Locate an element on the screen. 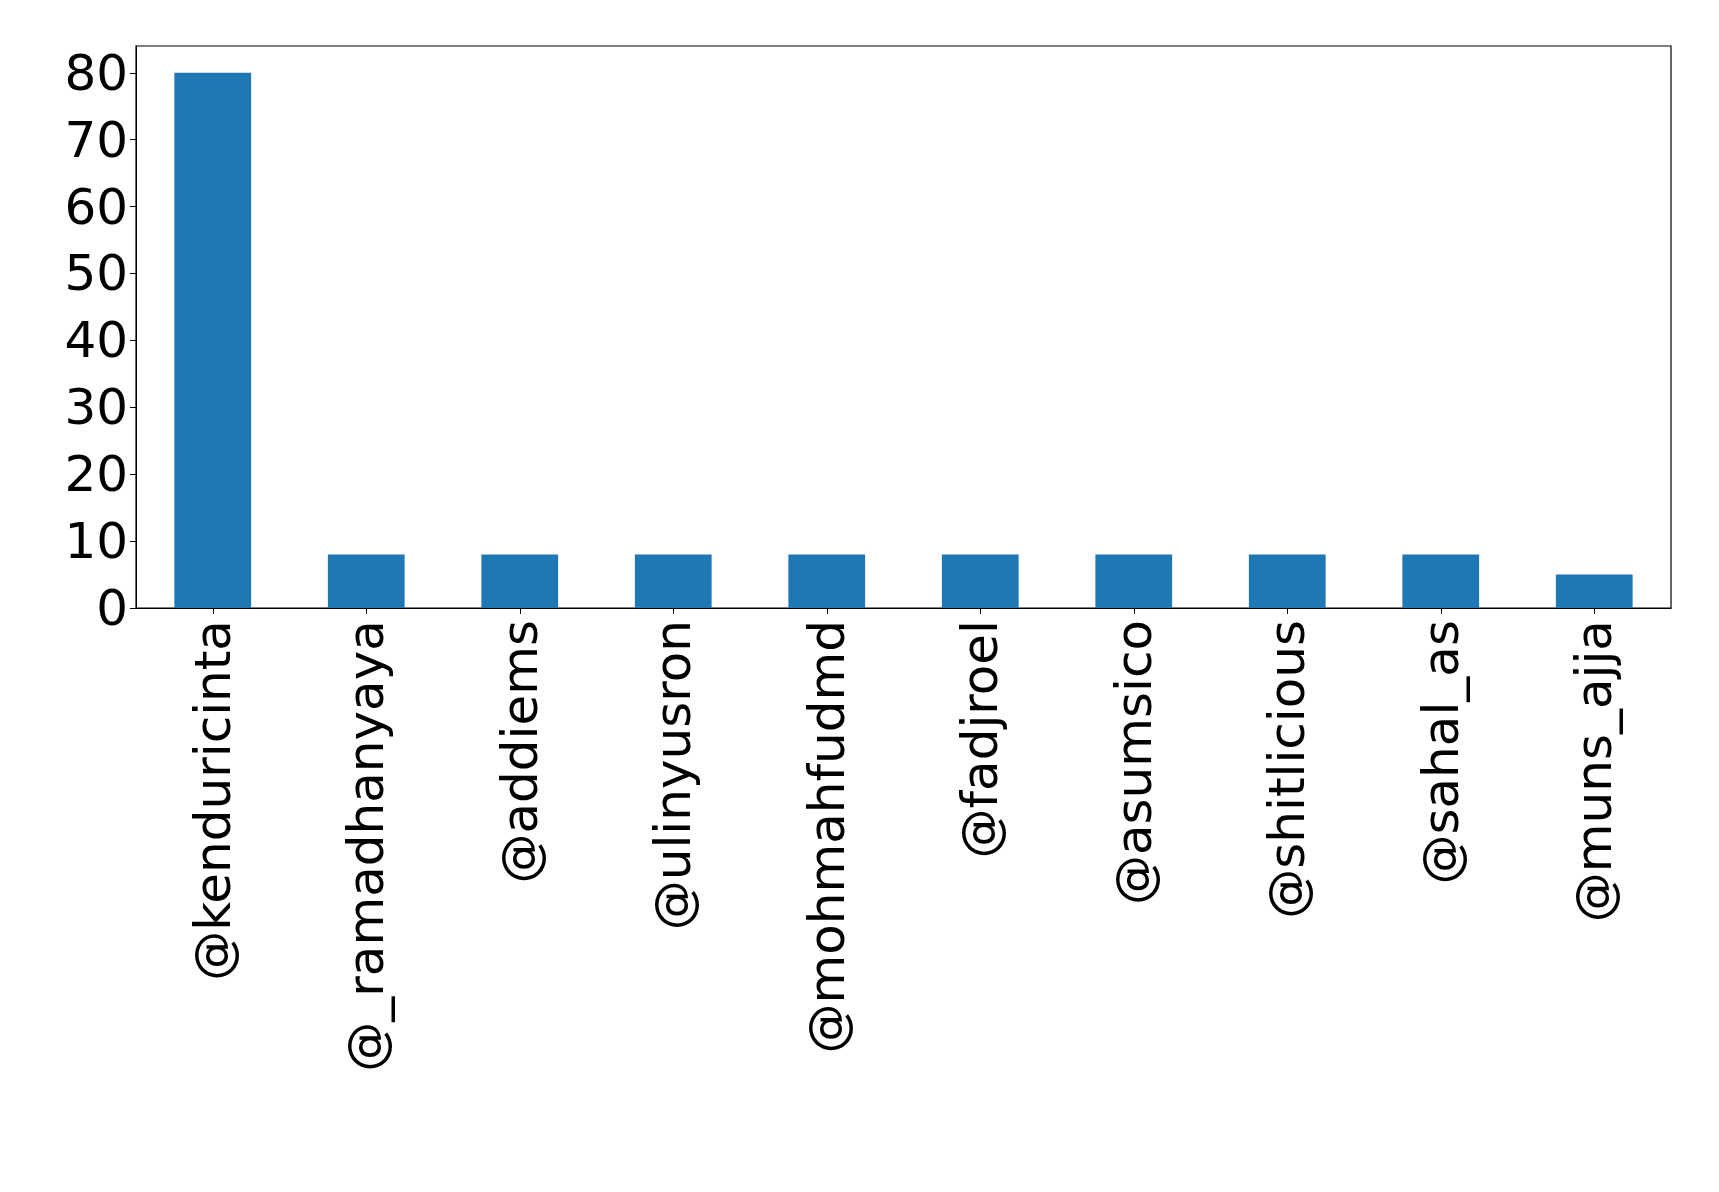  y-tick-label: 60 is located at coordinates (96, 206).